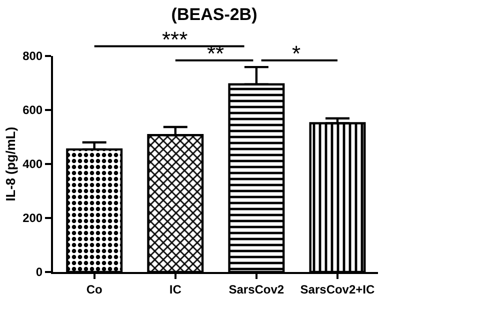  What do you see at coordinates (32, 164) in the screenshot?
I see `y-tick-label: 400` at bounding box center [32, 164].